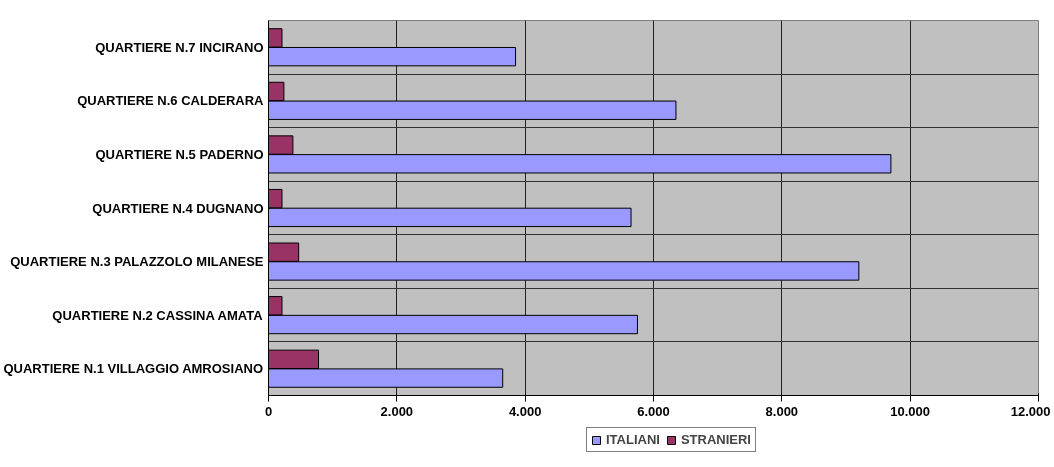 Image resolution: width=1054 pixels, height=467 pixels. What do you see at coordinates (525, 411) in the screenshot?
I see `x-tick-label: 4.000` at bounding box center [525, 411].